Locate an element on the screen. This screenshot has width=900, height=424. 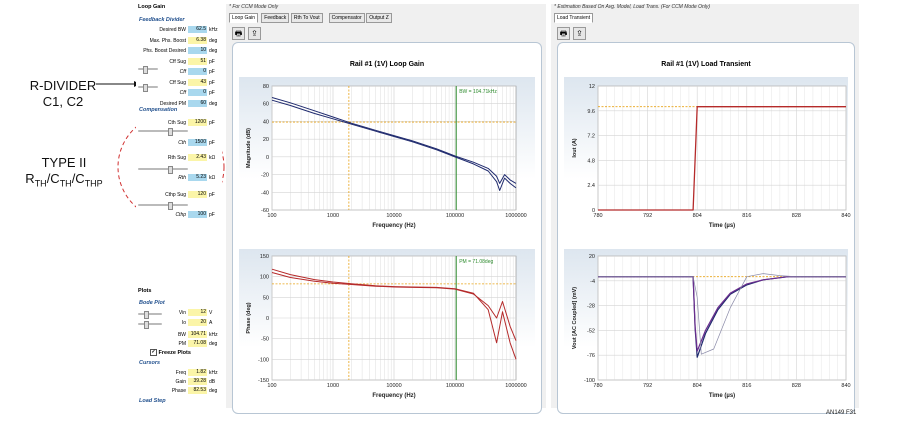
freeze-plots-checkbox: ✓ Freeze Plots is located at coordinates (185, 353).